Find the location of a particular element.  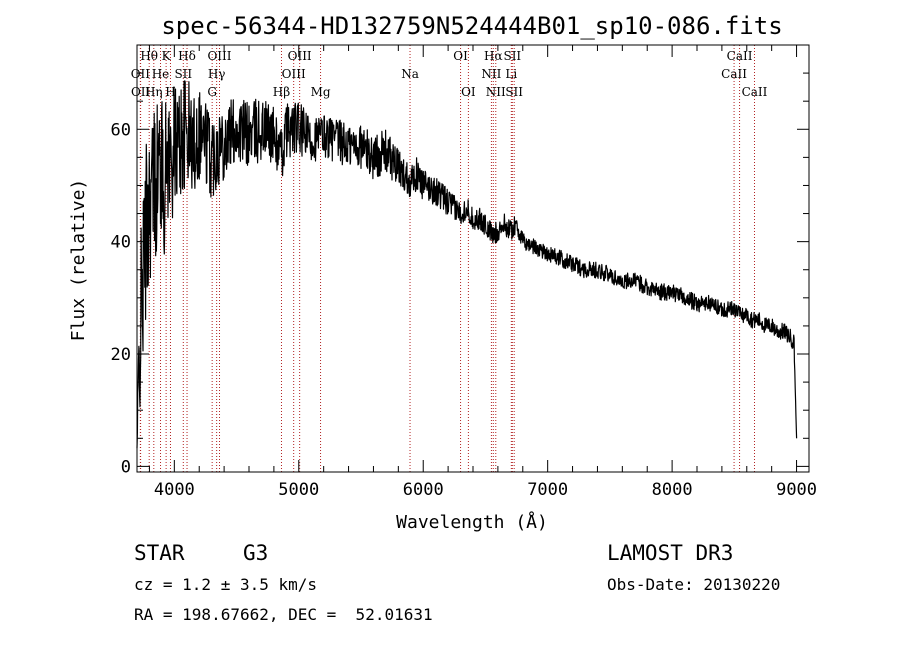

line-label: H is located at coordinates (170, 92).